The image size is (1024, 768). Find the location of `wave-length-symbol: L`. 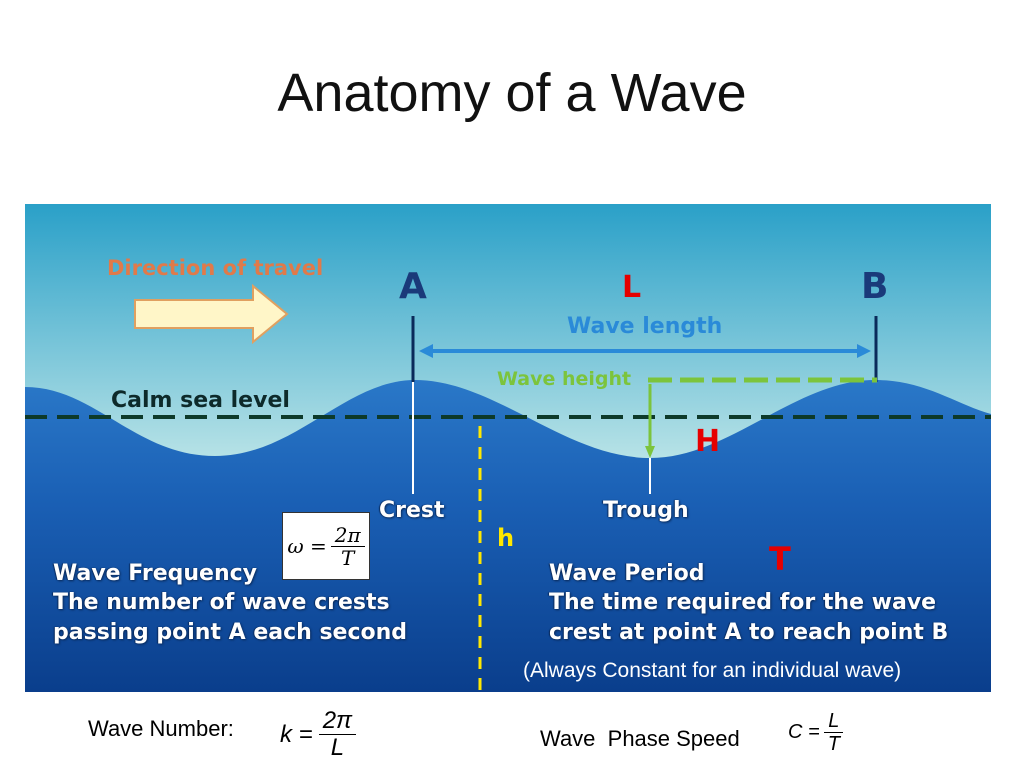

wave-length-symbol: L is located at coordinates (632, 287).